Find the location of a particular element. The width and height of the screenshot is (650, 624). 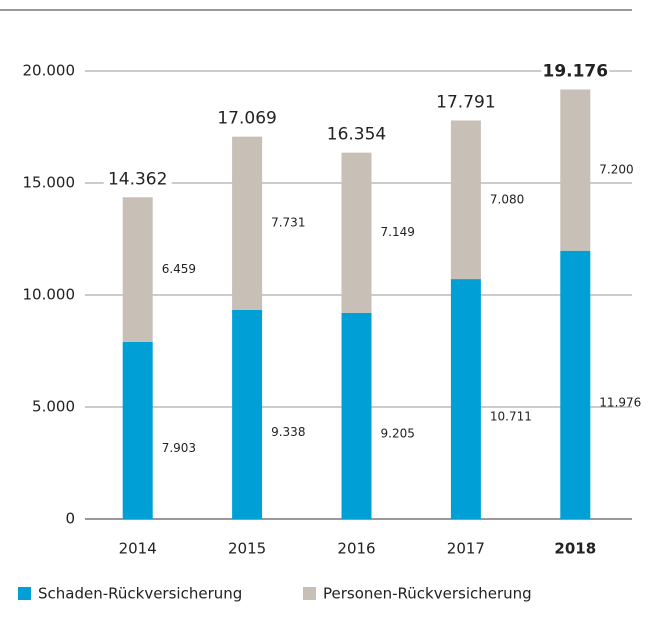

x-tick-label: 2014 is located at coordinates (138, 549).